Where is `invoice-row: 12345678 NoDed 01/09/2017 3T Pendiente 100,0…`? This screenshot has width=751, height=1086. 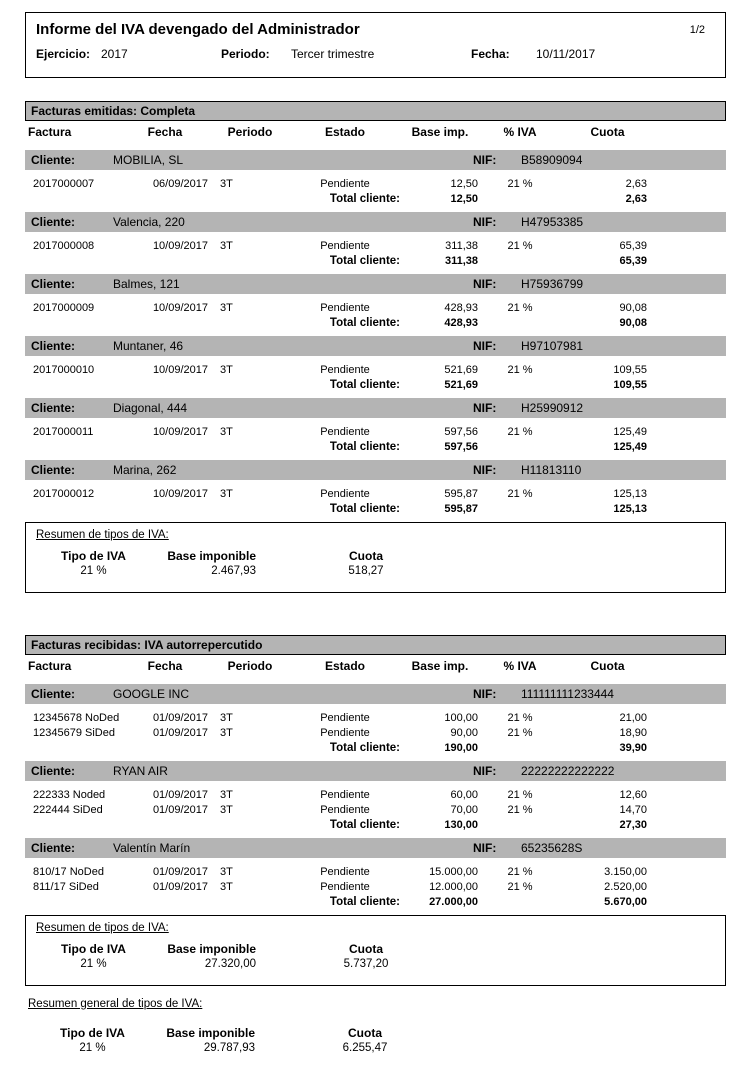
invoice-row: 12345678 NoDed 01/09/2017 3T Pendiente 100,0… is located at coordinates (375, 718).